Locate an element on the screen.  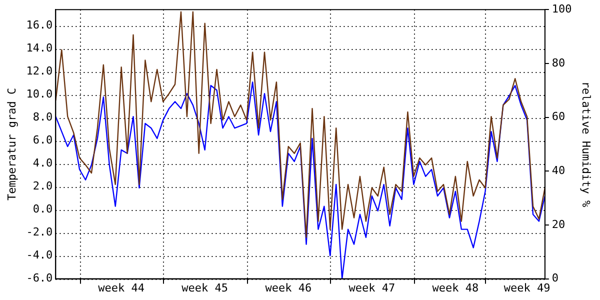
x-tick-label: week 45 is located at coordinates (205, 287).